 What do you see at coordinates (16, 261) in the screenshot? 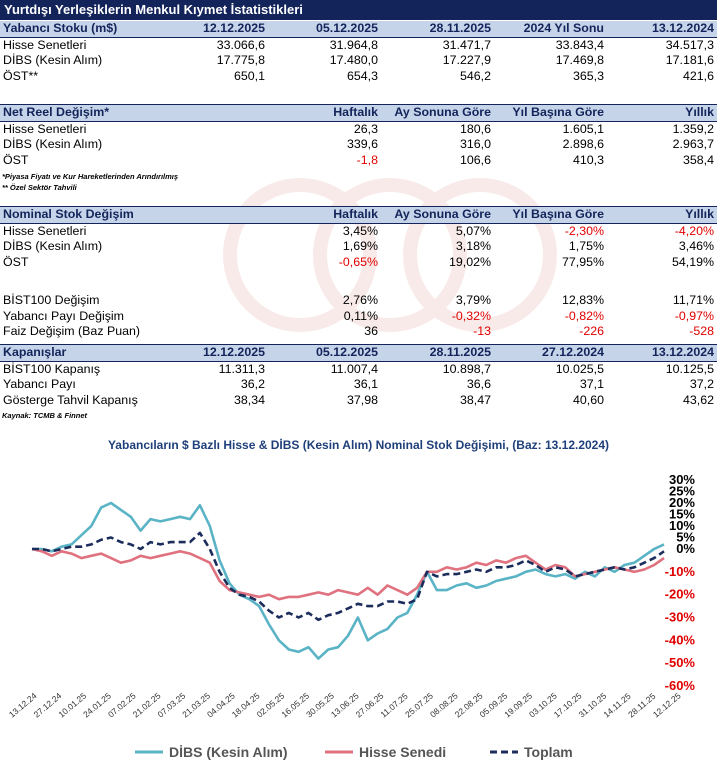
I see `nominal-row-label: ÖST` at bounding box center [16, 261].